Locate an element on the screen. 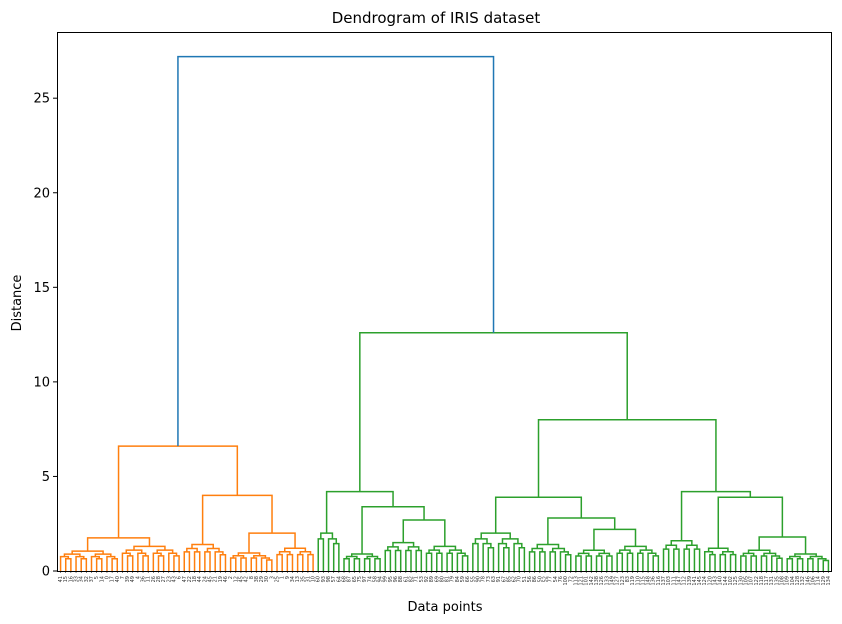 The image size is (842, 624). leaf-label-20: 27 is located at coordinates (164, 579).